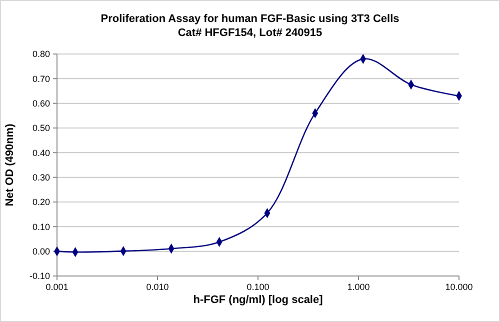 Image resolution: width=500 pixels, height=322 pixels. What do you see at coordinates (41, 202) in the screenshot?
I see `y-tick-label: 0.20` at bounding box center [41, 202].